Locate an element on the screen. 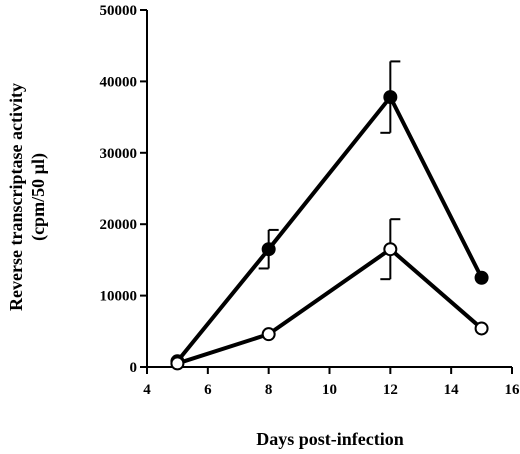 Image resolution: width=520 pixels, height=454 pixels. x-tick-label: 4 is located at coordinates (147, 390).